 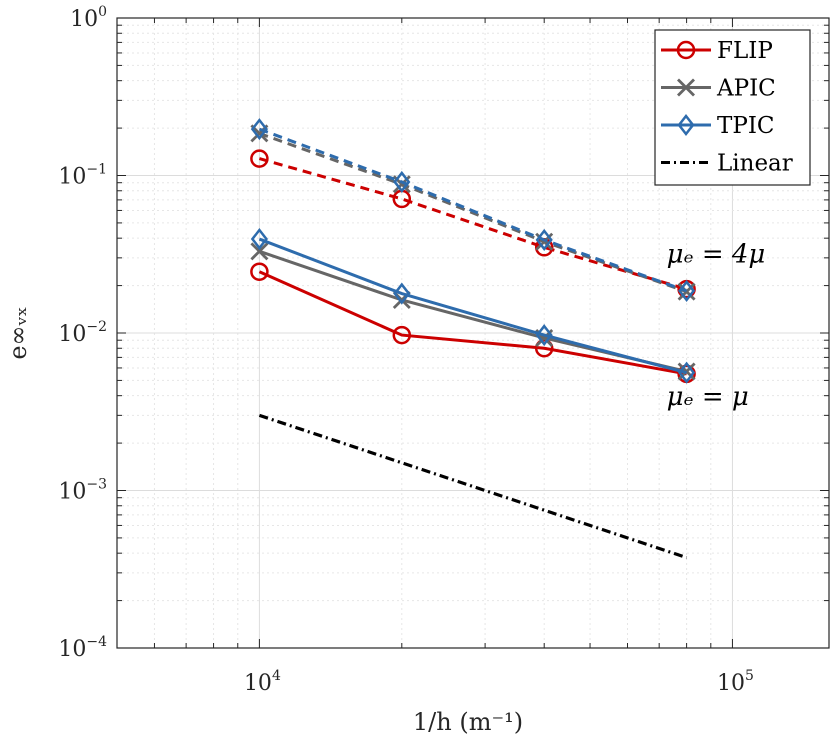 I want to click on series-linear-ref, so click(x=473, y=486).